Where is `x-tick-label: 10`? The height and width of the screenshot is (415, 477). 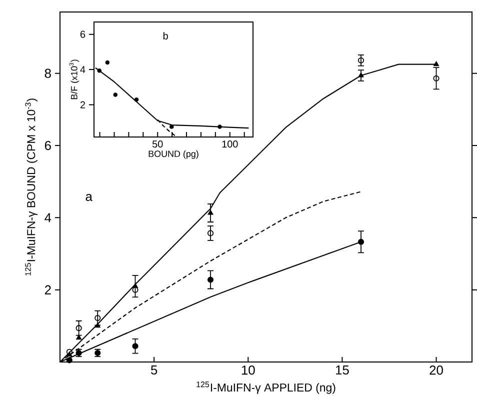
x-tick-label: 10 is located at coordinates (248, 370).